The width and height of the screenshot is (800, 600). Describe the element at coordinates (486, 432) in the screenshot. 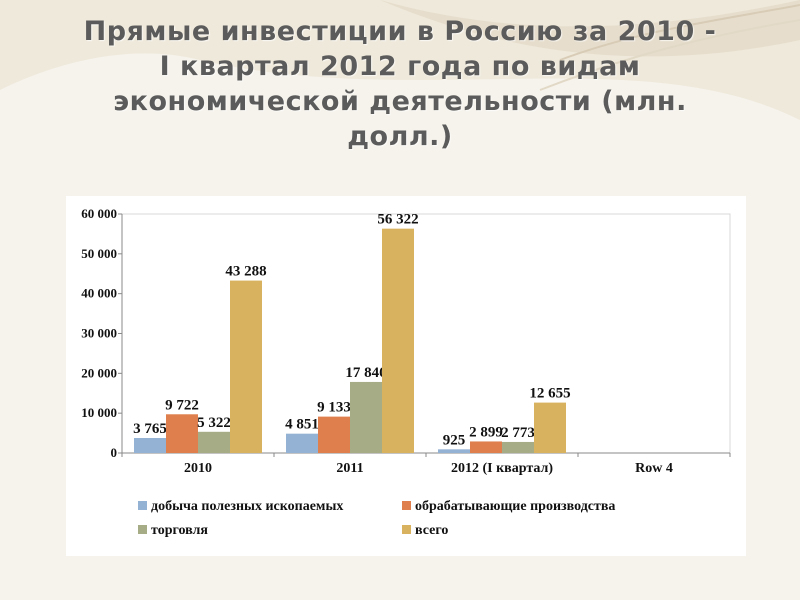

I see `data-label: 2 899` at that location.